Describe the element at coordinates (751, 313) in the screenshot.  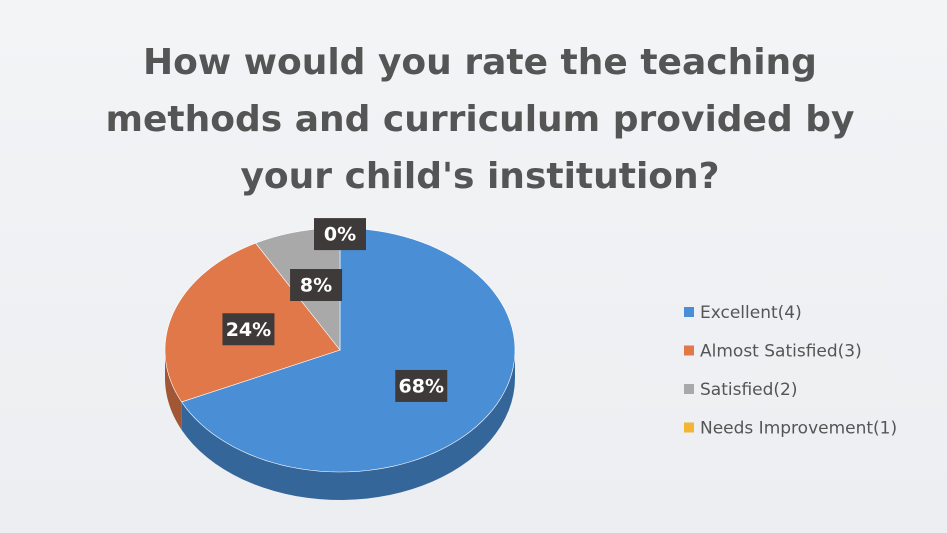
I see `legend-label: Excellent(4)` at that location.